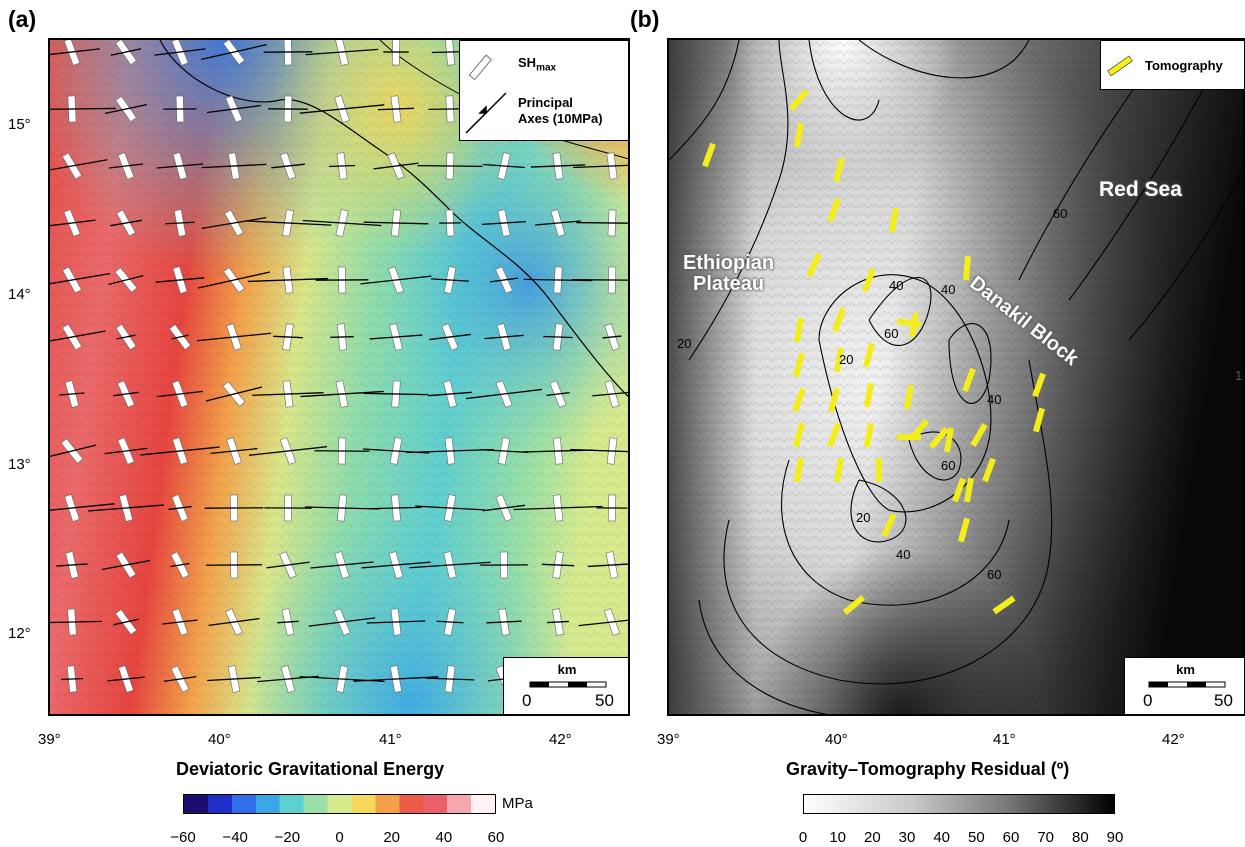  I want to click on scale-bar-b: km 0 50, so click(1184, 686).